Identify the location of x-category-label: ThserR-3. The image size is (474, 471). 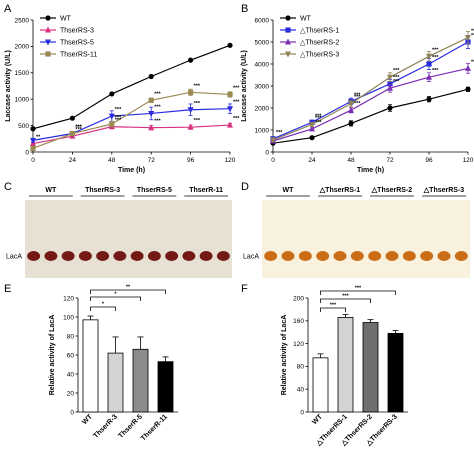
(106, 426).